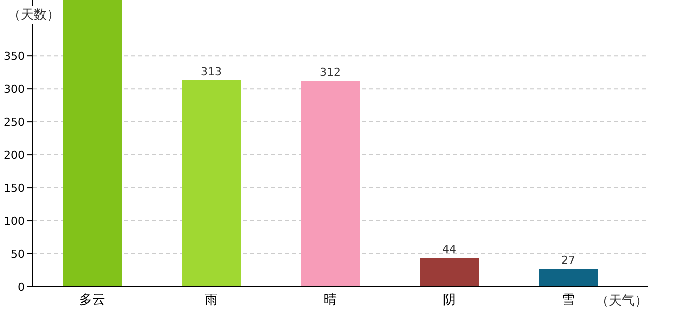 The height and width of the screenshot is (320, 680). I want to click on y-tick-label: 350, so click(14, 56).